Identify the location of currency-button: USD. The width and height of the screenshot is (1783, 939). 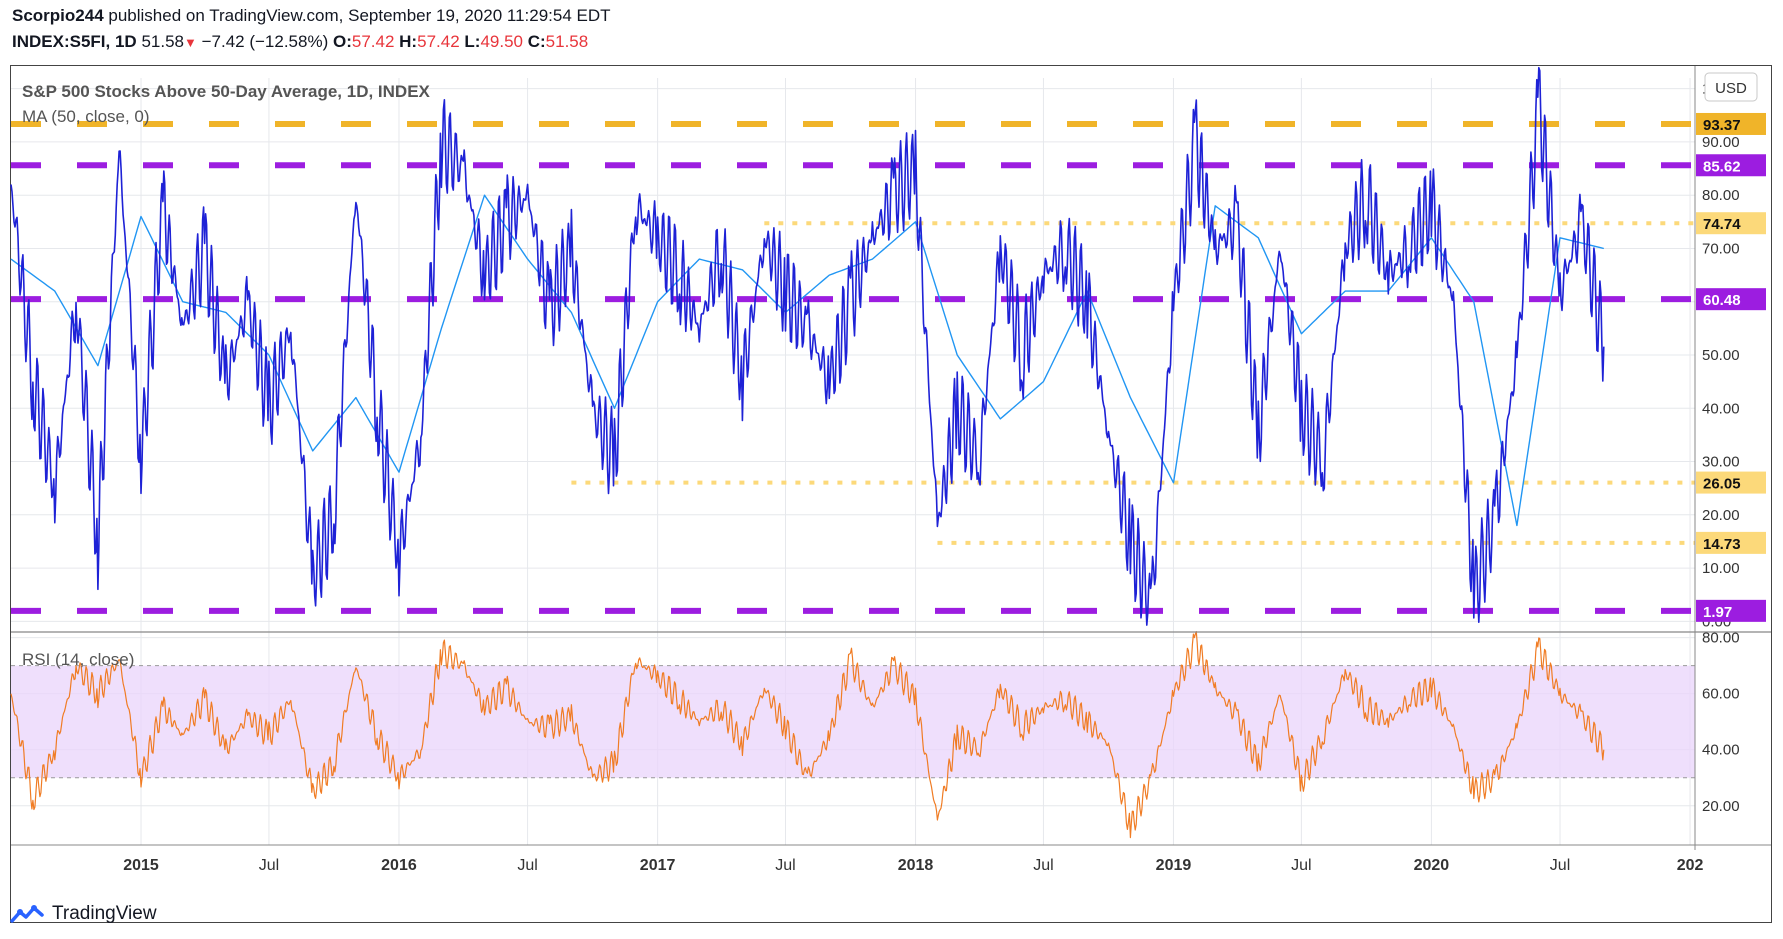
(1731, 87).